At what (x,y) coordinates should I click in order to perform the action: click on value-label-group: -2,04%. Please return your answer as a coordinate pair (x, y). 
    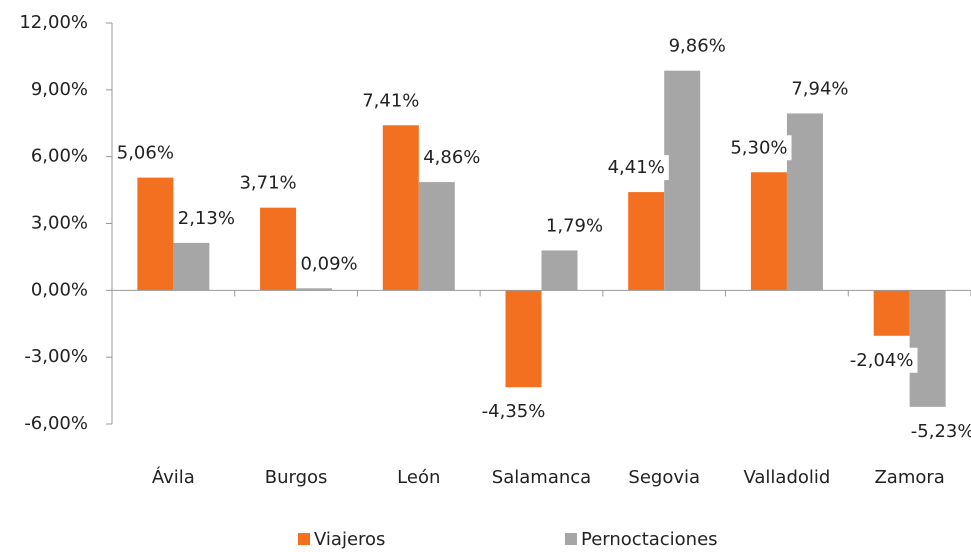
    Looking at the image, I should click on (881, 360).